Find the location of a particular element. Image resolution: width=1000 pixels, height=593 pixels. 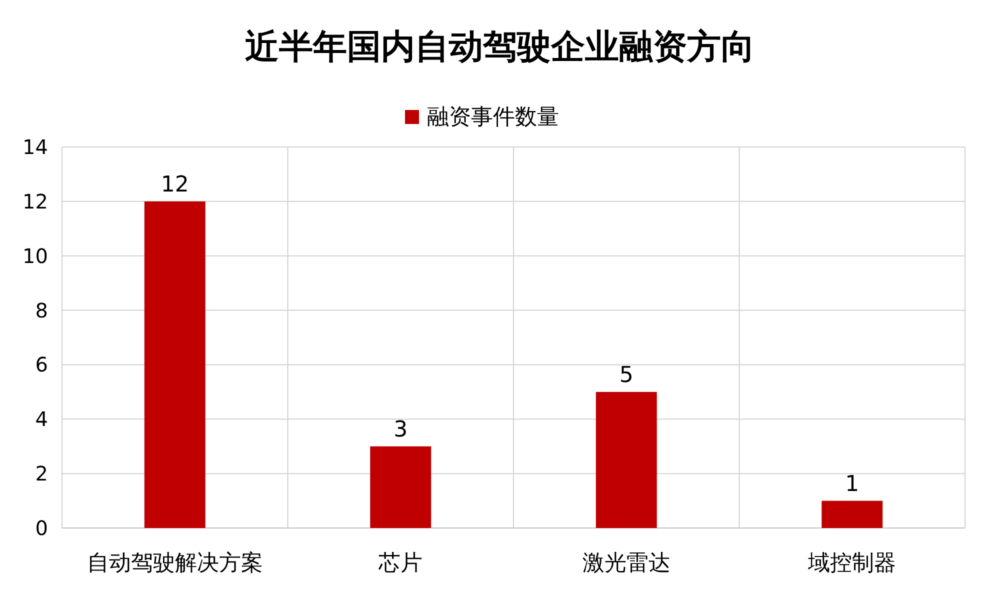

y-tick-label: 0 is located at coordinates (41, 528).